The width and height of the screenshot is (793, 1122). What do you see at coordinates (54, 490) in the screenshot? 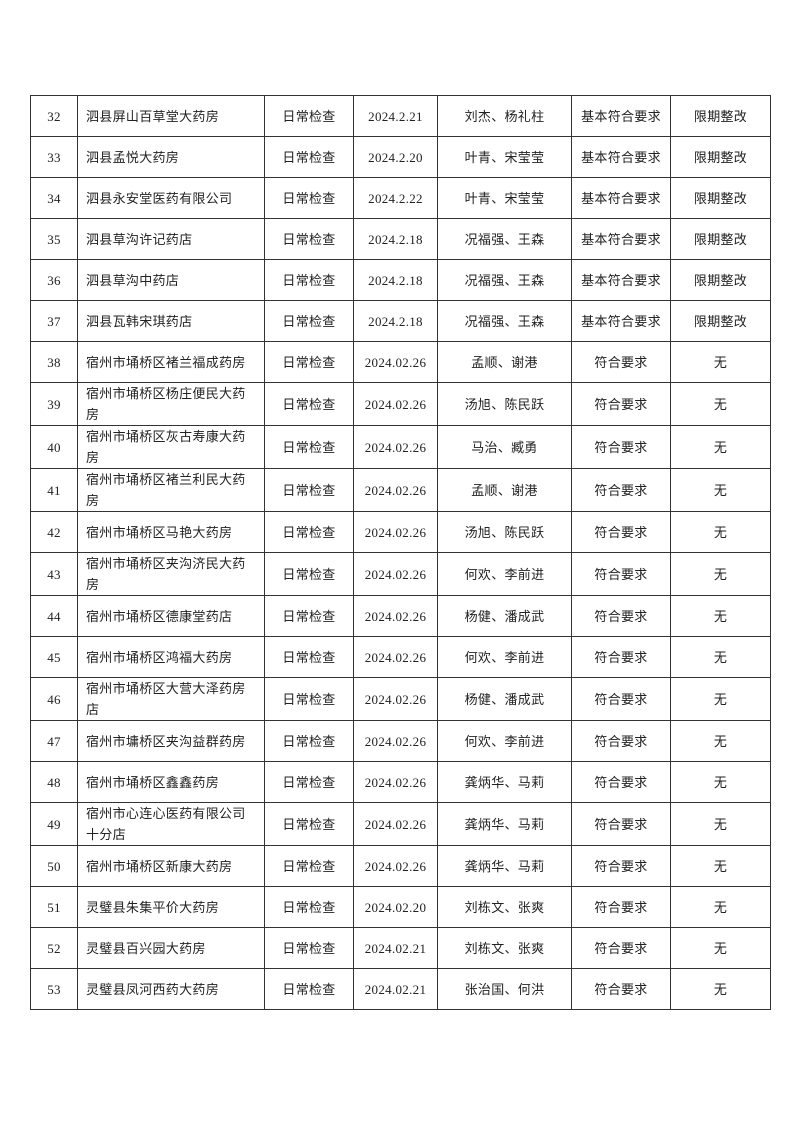
I see `cell-no: 41` at bounding box center [54, 490].